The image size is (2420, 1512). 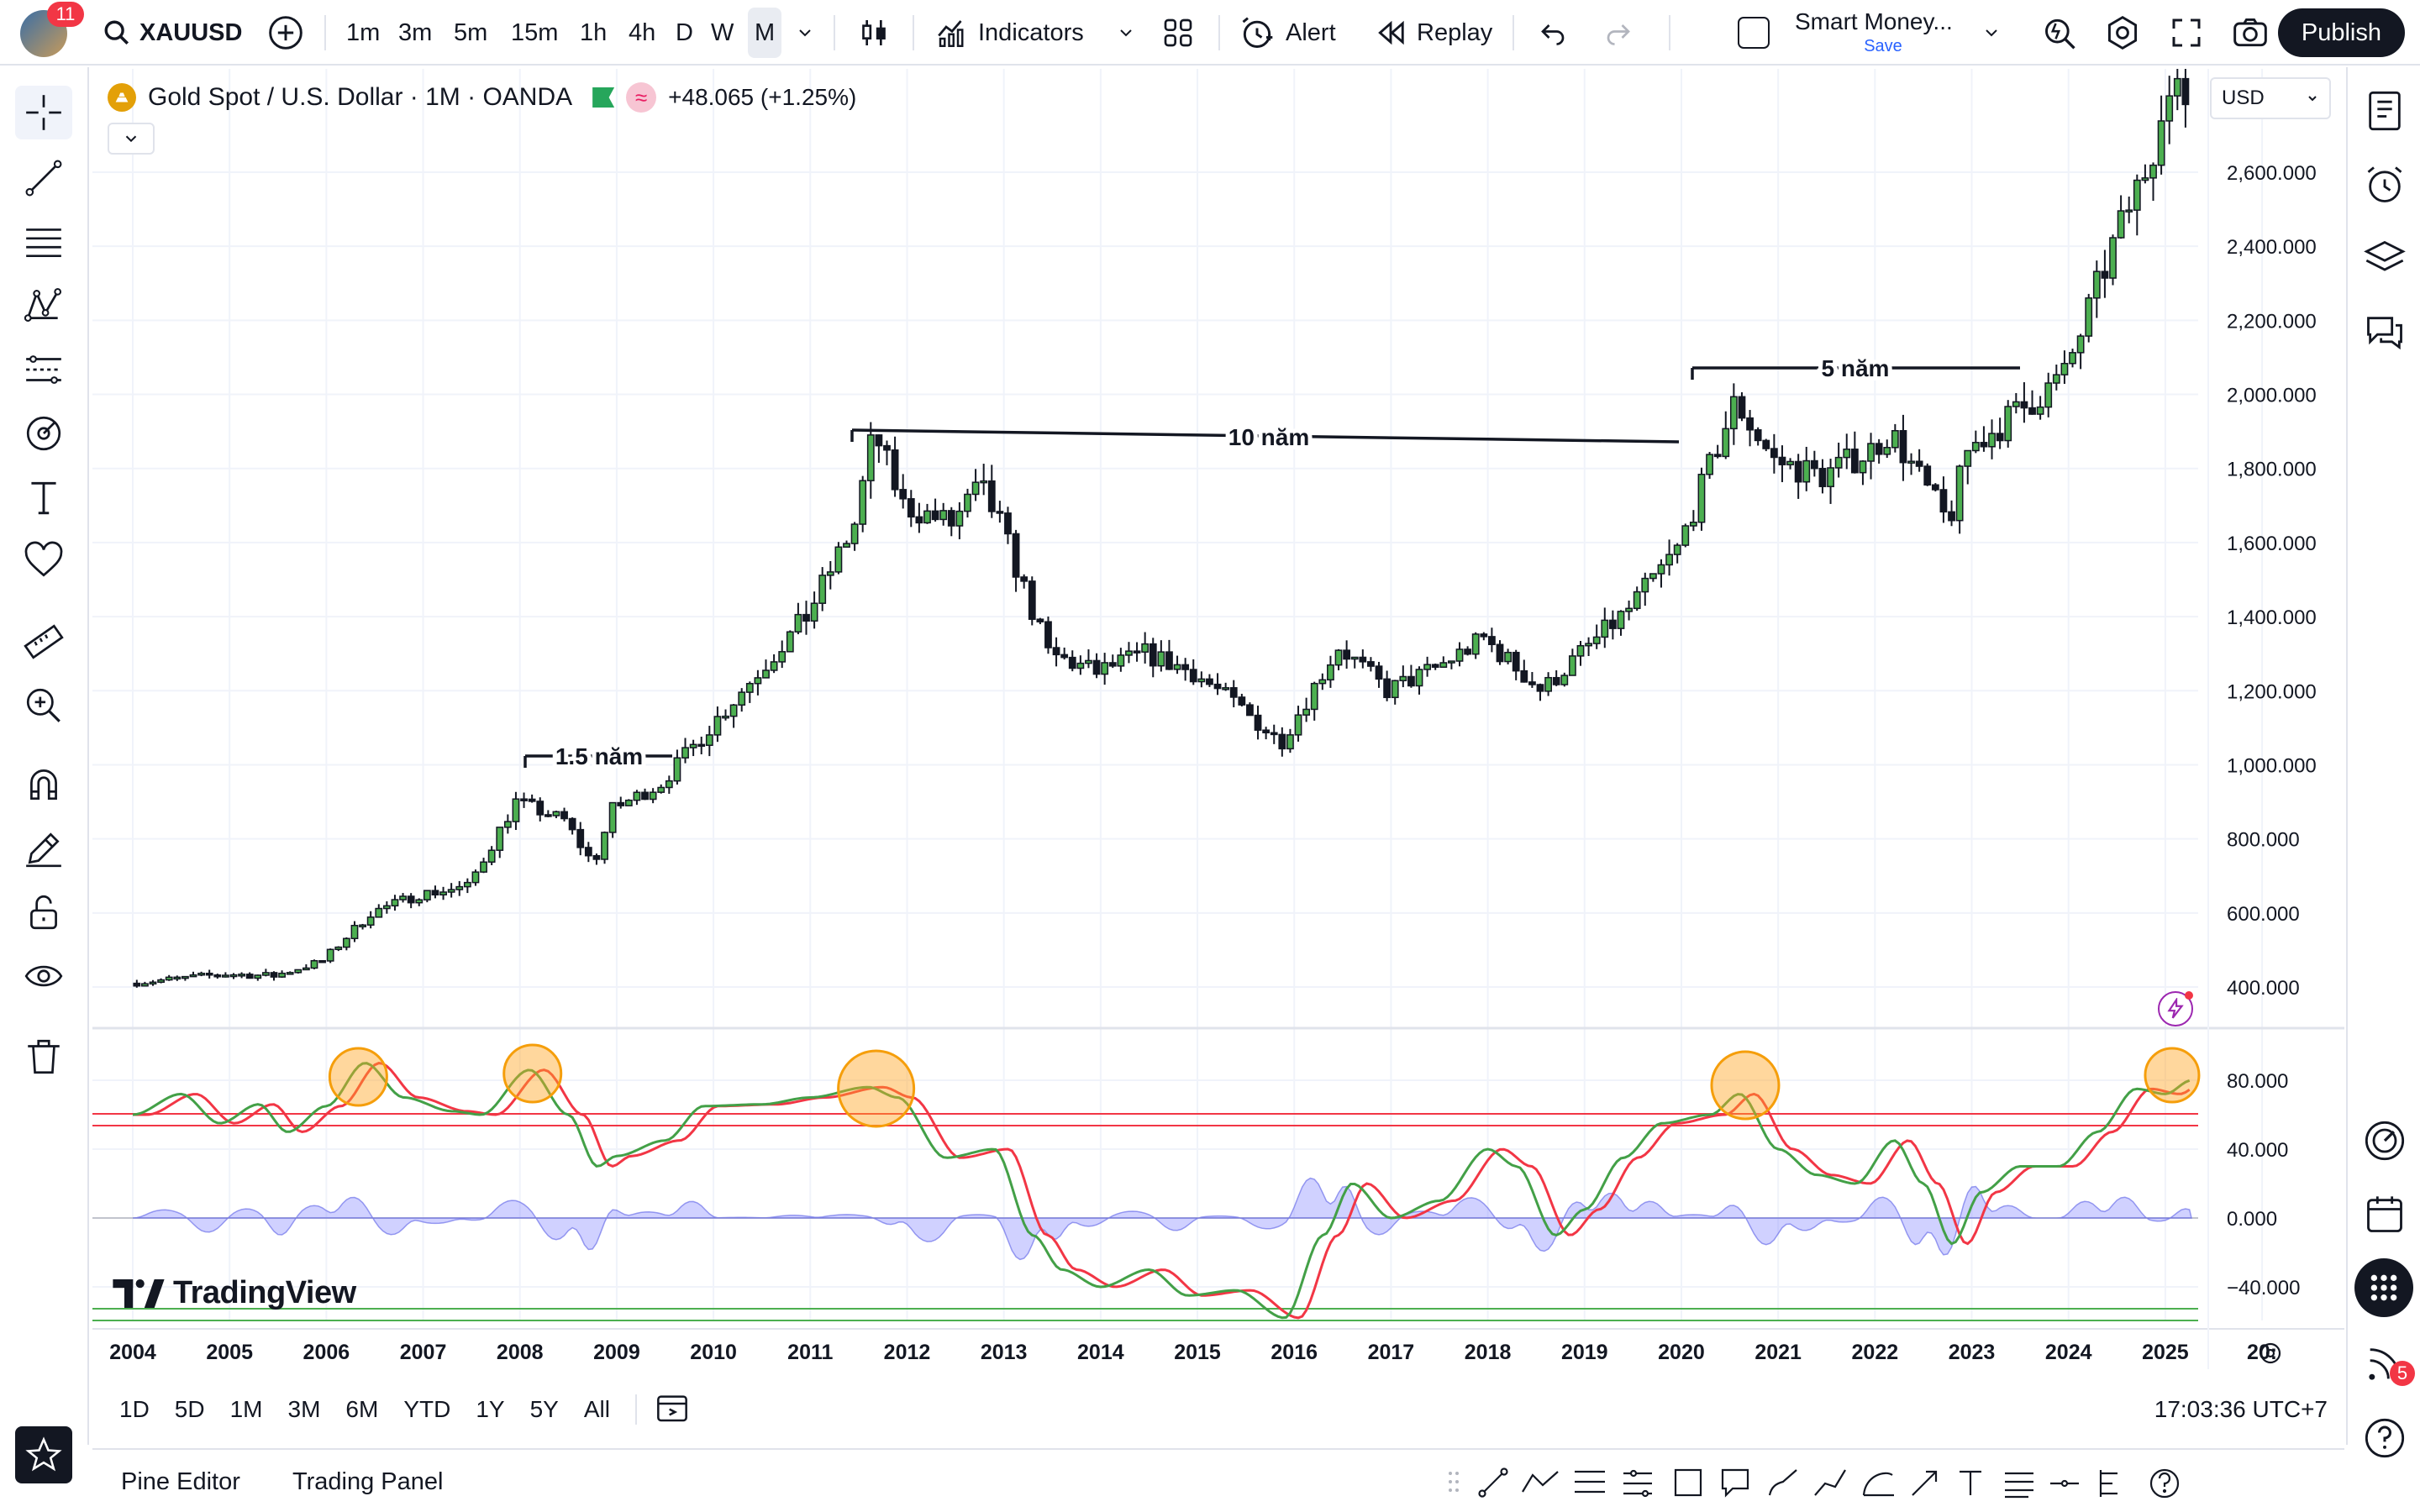 What do you see at coordinates (643, 32) in the screenshot?
I see `timeframe-4h: 4h` at bounding box center [643, 32].